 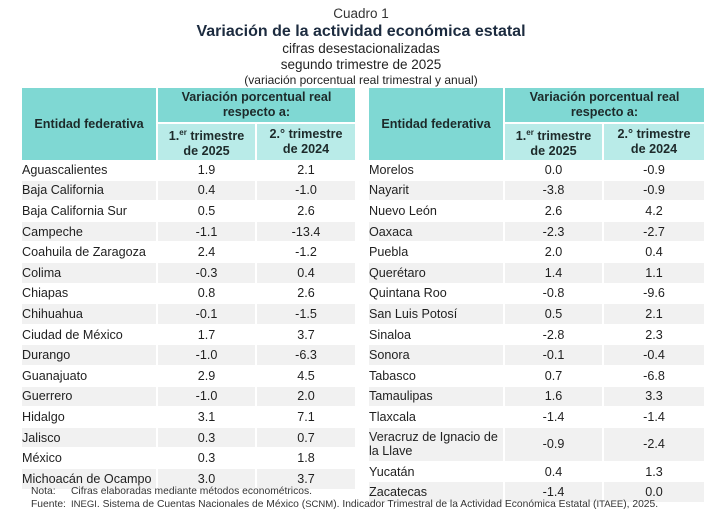 I want to click on value-q1-2025: -0.8, so click(x=554, y=294).